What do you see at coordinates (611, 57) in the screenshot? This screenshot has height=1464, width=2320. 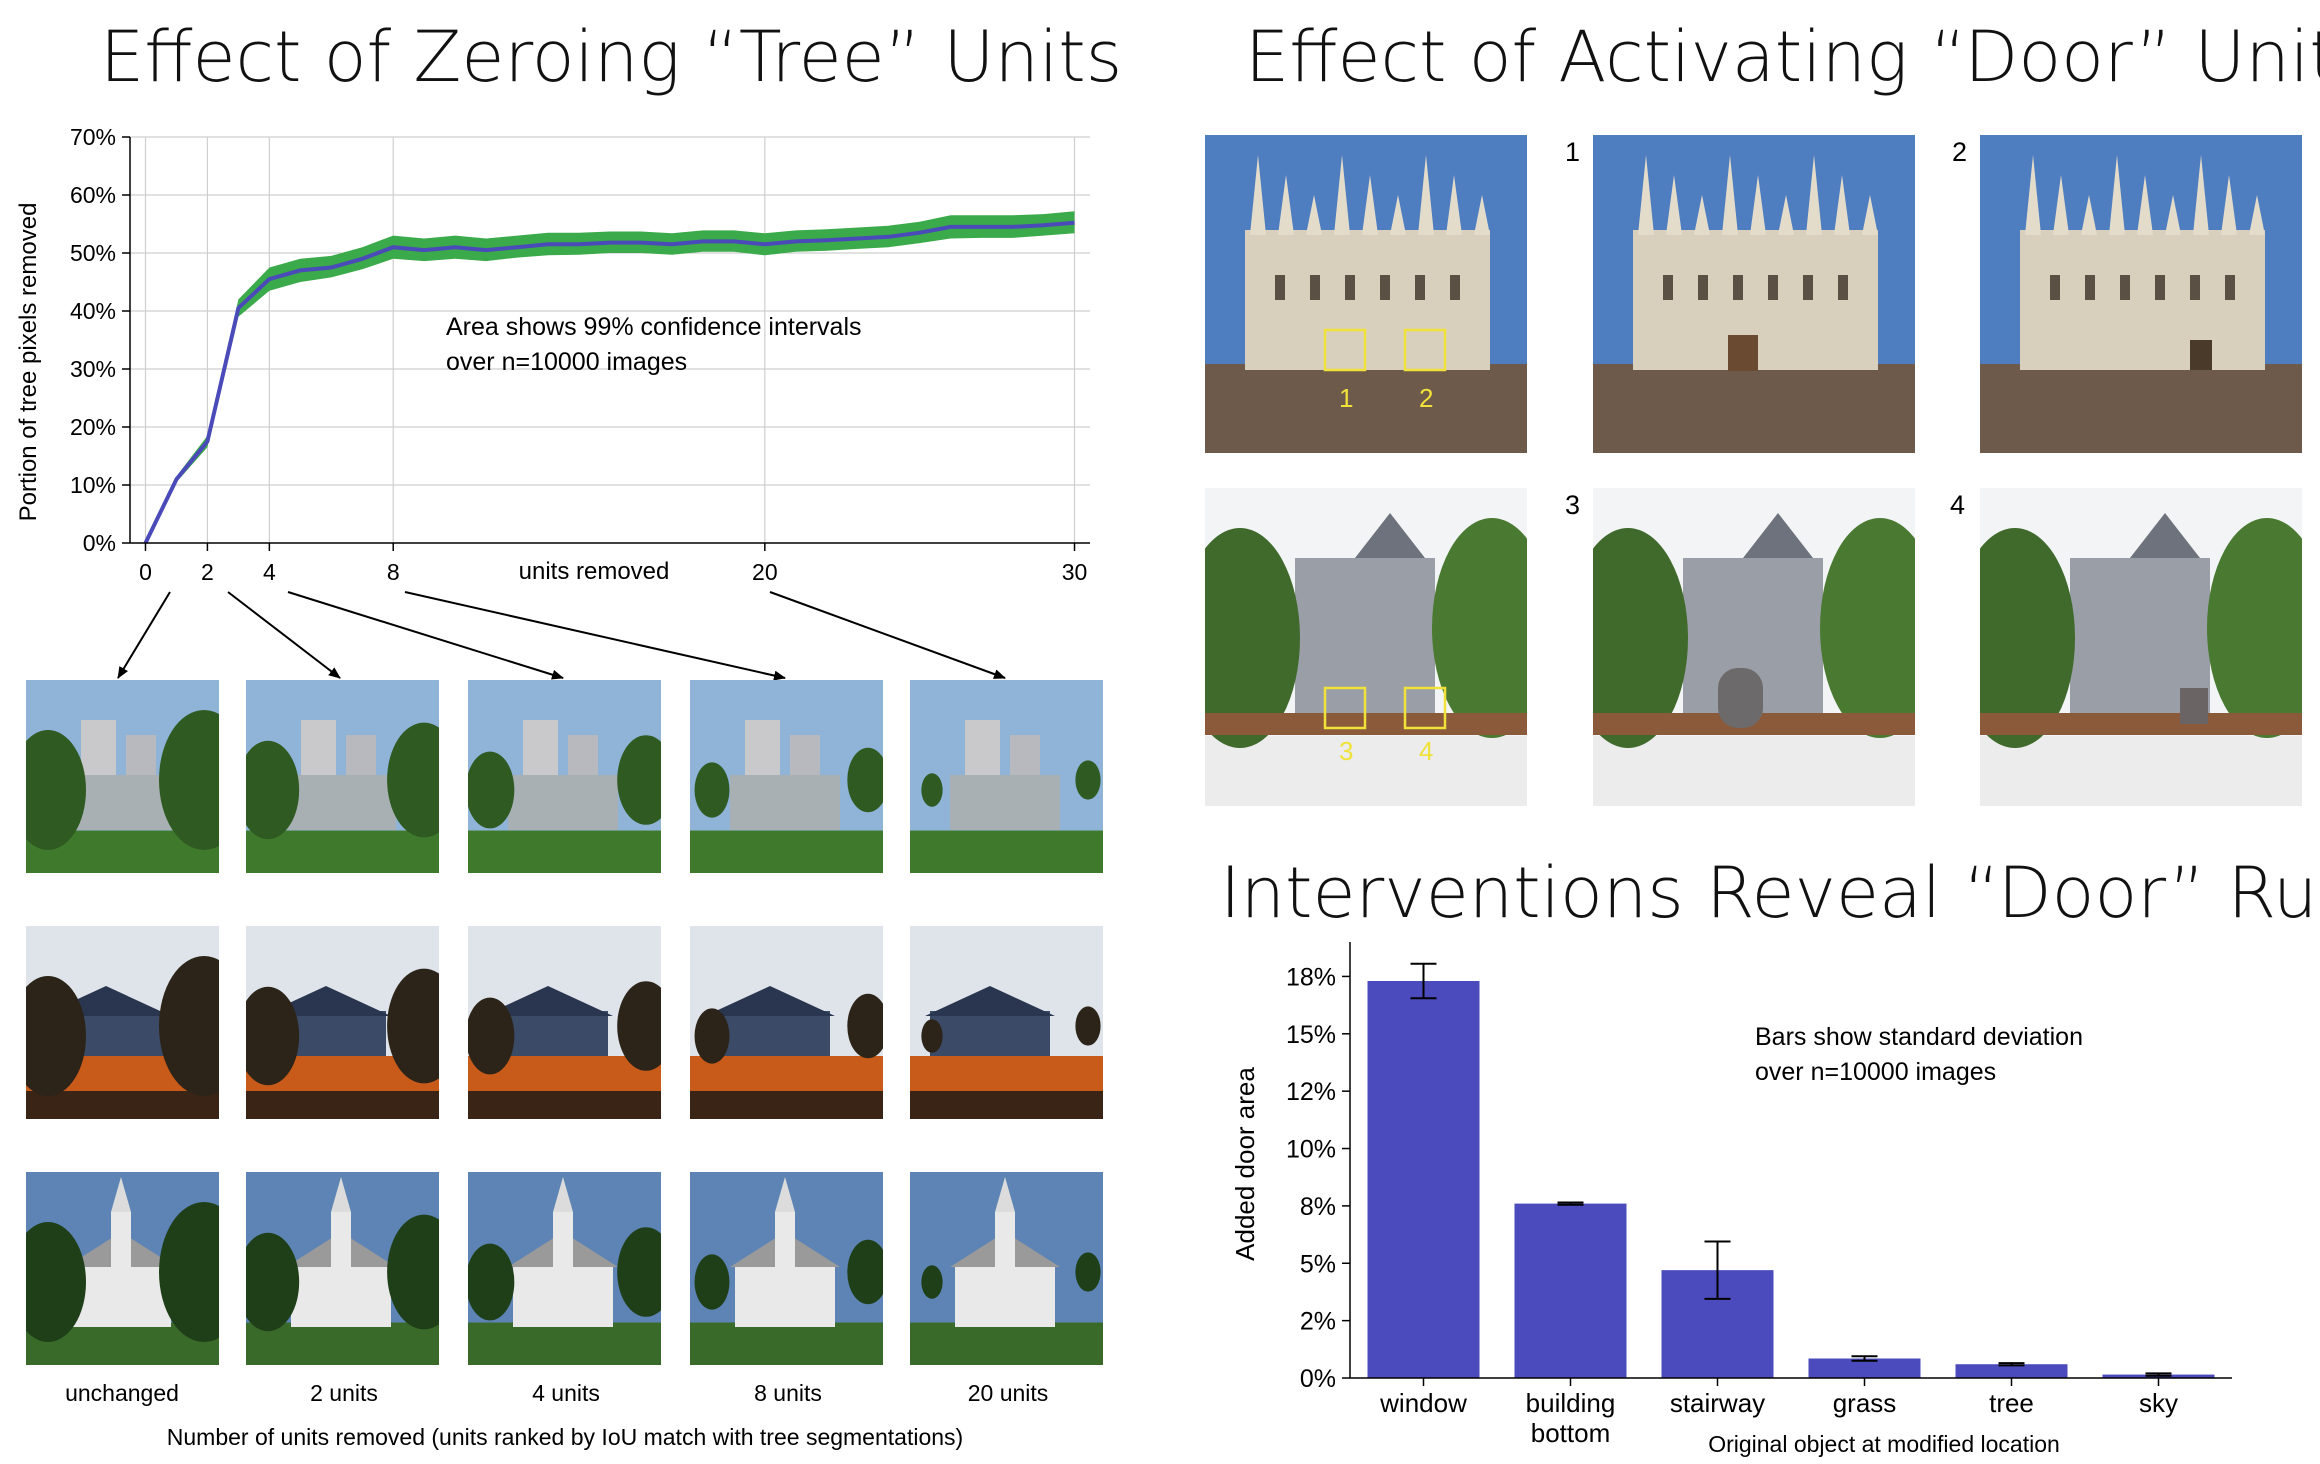 I see `title-zeroing-tree-units: Effect of Zeroing “Tree” Units` at bounding box center [611, 57].